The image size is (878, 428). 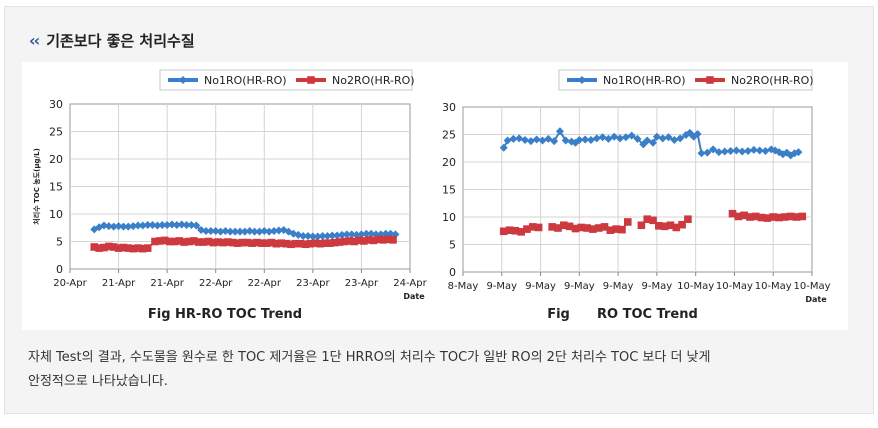 I want to click on x-tick-label: 20-Apr, so click(x=70, y=283).